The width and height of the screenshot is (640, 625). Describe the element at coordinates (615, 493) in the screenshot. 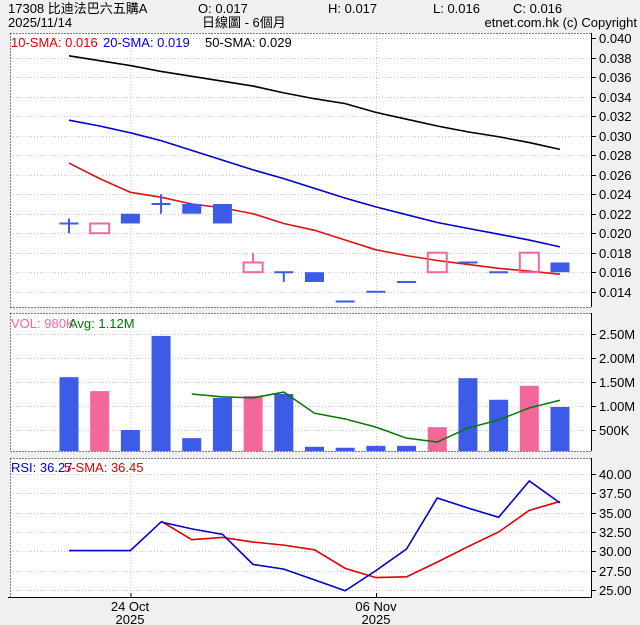

I see `rsi-y-tick-label: 37.50` at that location.